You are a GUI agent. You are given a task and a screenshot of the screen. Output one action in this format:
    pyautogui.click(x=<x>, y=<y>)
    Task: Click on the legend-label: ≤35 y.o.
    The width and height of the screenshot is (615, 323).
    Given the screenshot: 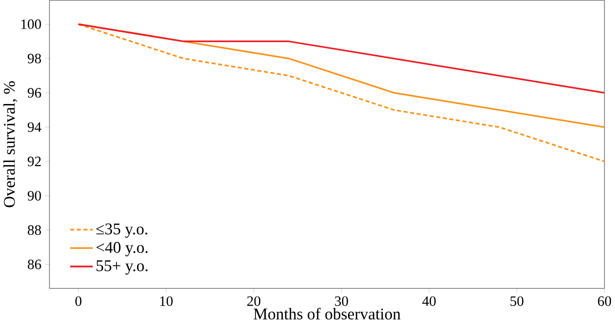 What is the action you would take?
    pyautogui.click(x=122, y=231)
    